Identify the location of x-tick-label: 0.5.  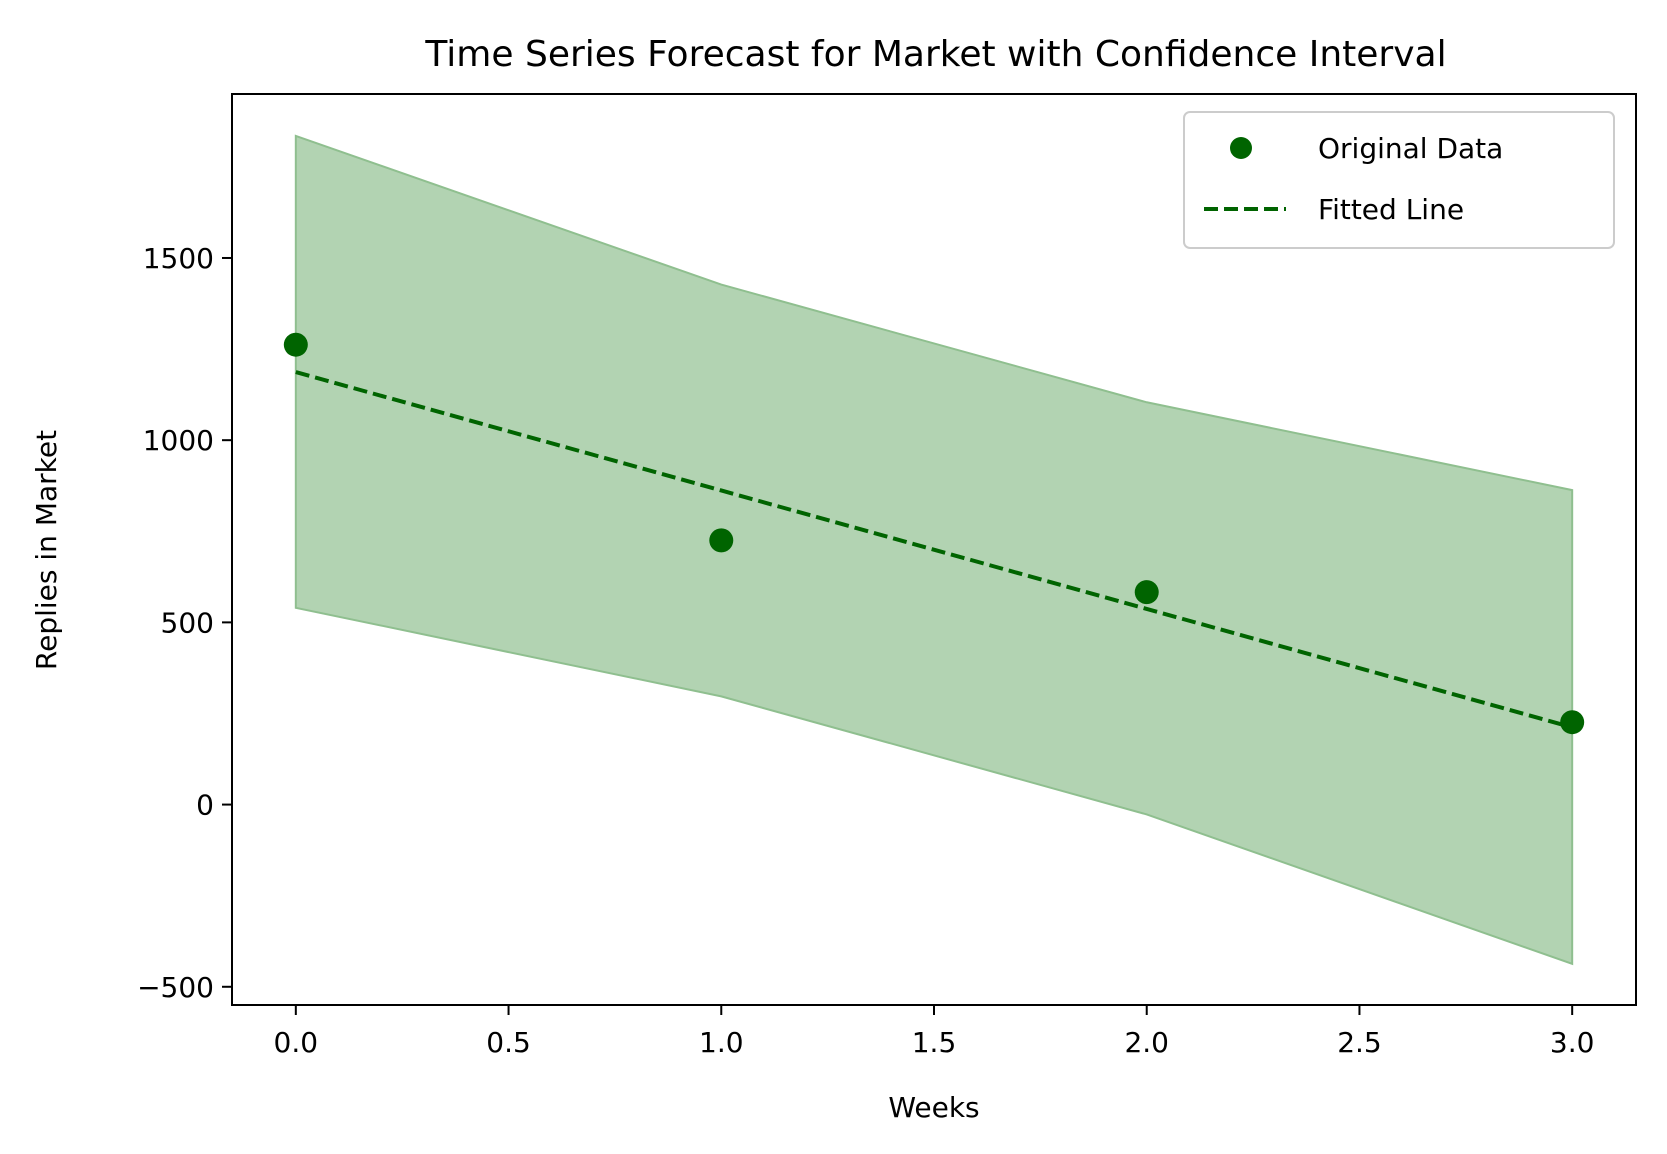
(508, 1042).